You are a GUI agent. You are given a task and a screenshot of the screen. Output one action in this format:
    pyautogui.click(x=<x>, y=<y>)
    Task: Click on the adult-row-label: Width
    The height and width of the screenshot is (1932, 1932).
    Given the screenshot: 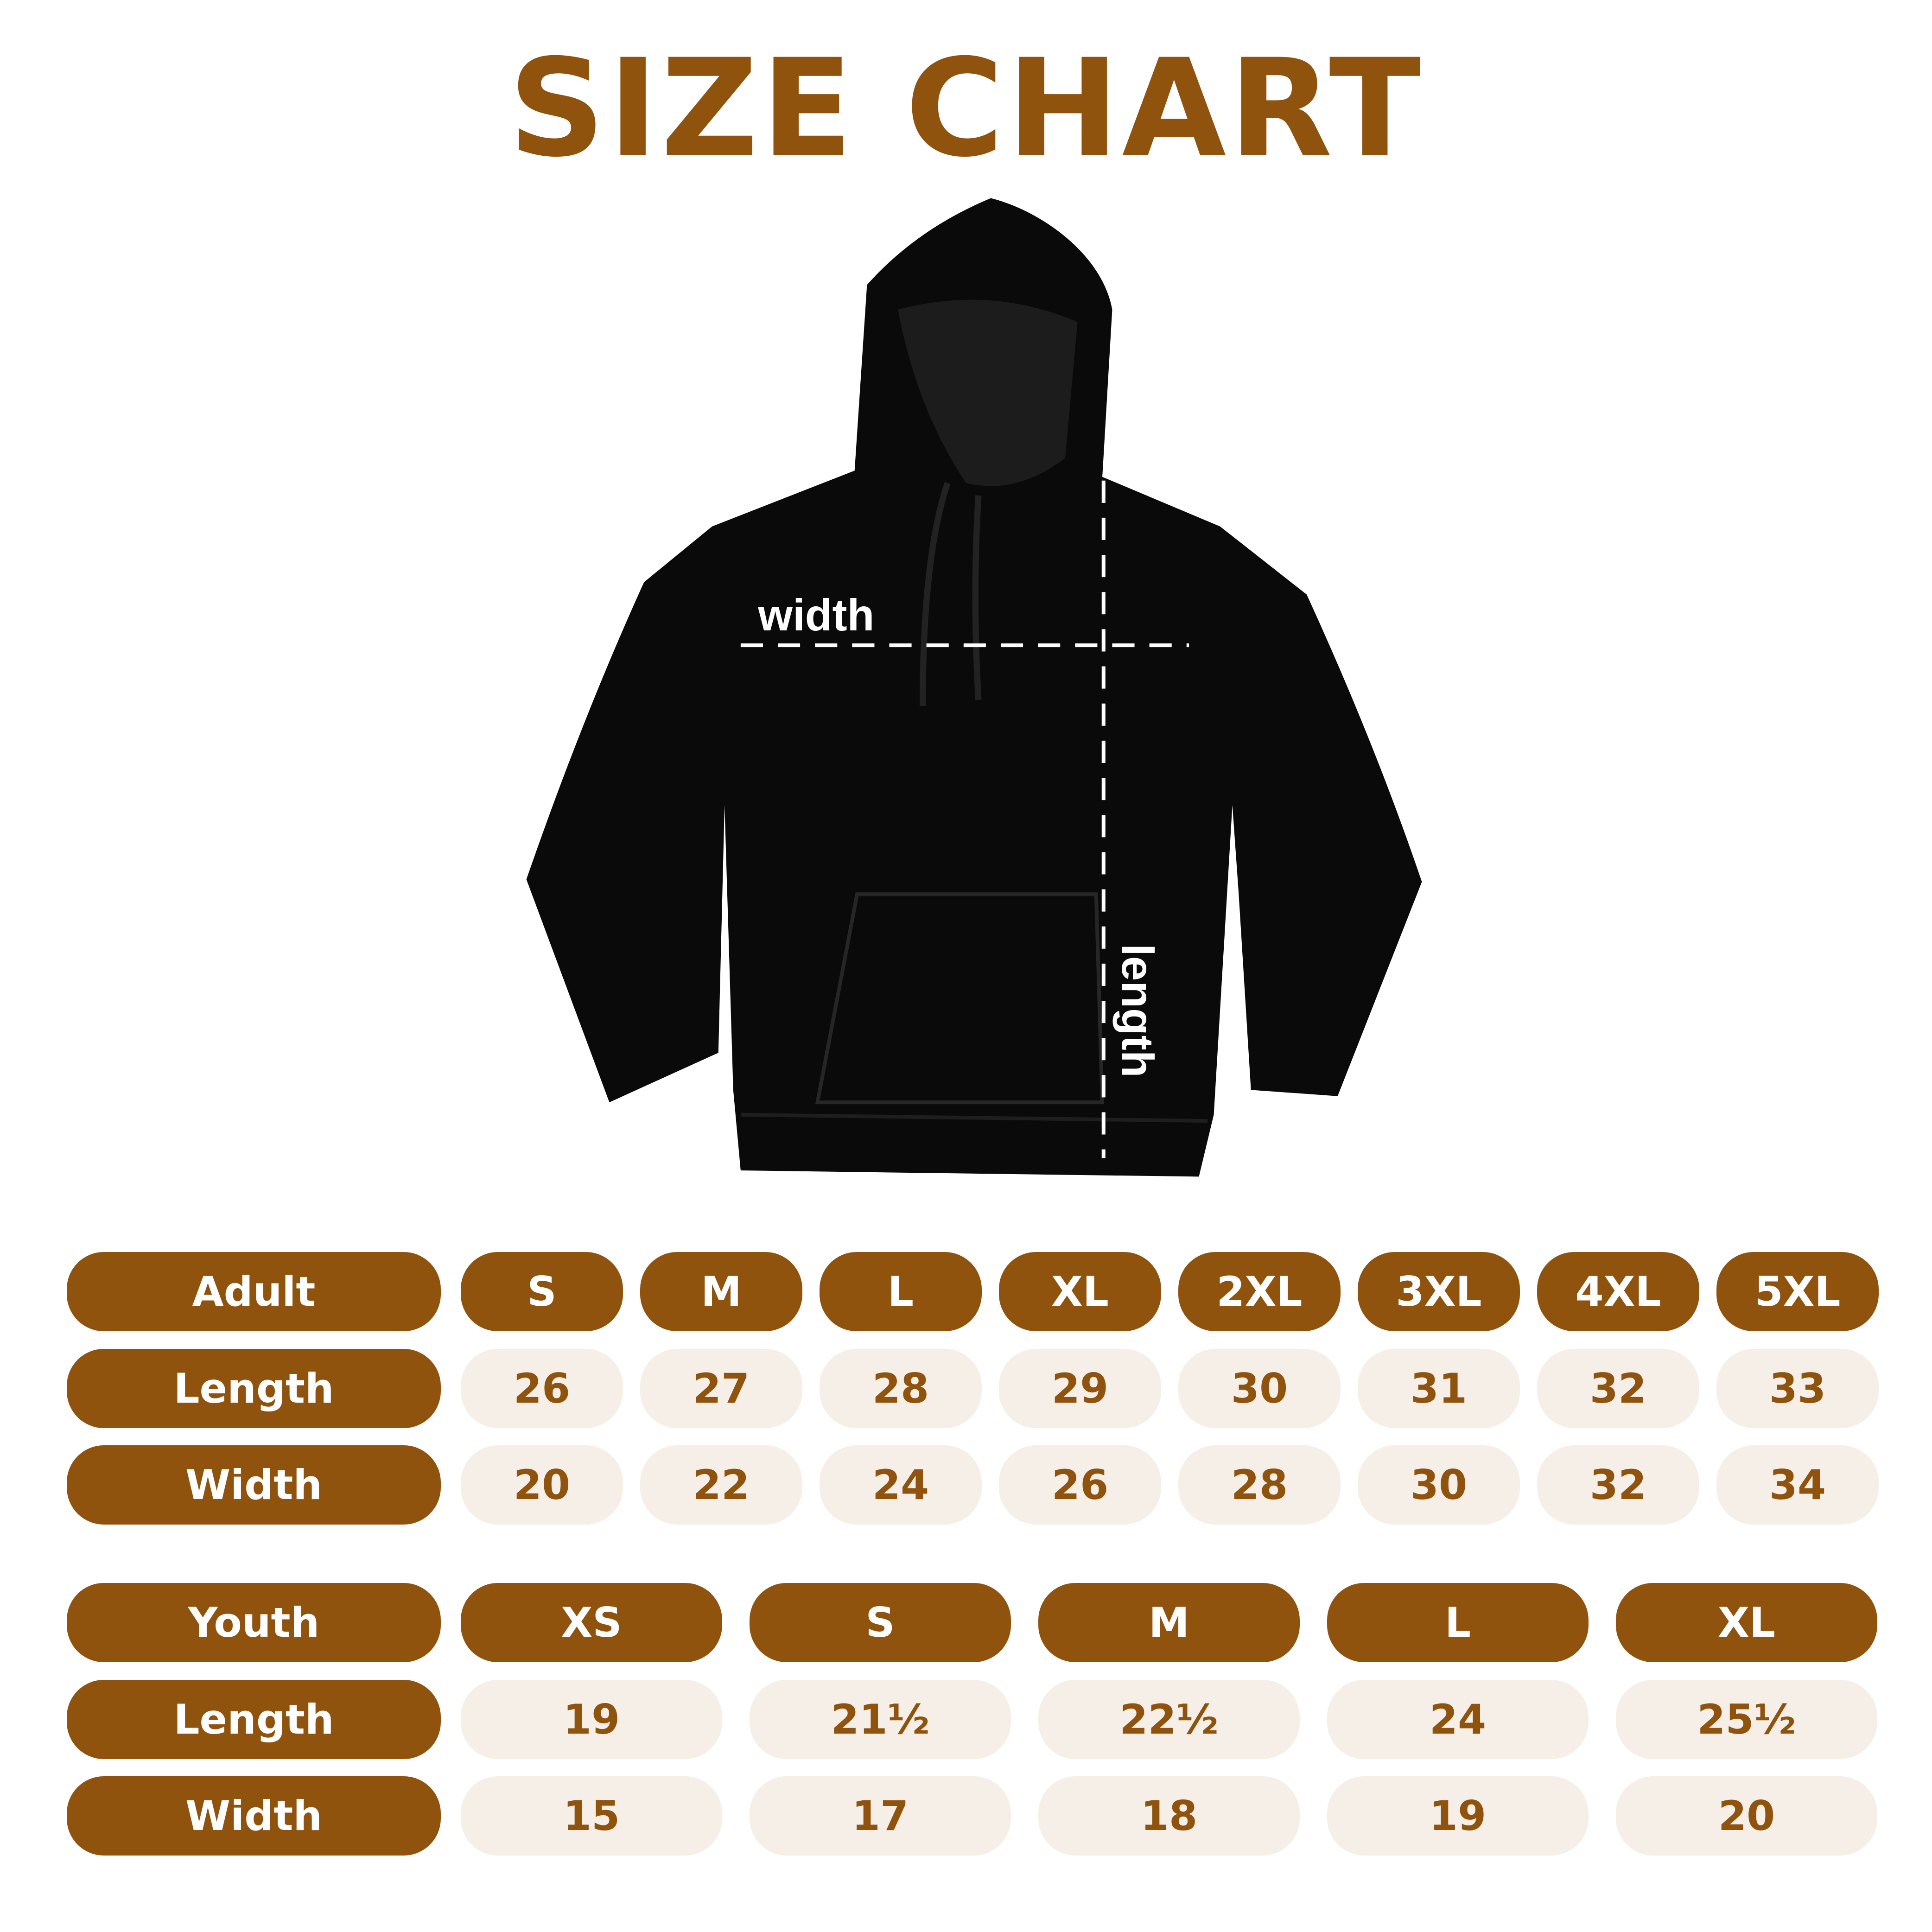 What is the action you would take?
    pyautogui.click(x=254, y=1485)
    